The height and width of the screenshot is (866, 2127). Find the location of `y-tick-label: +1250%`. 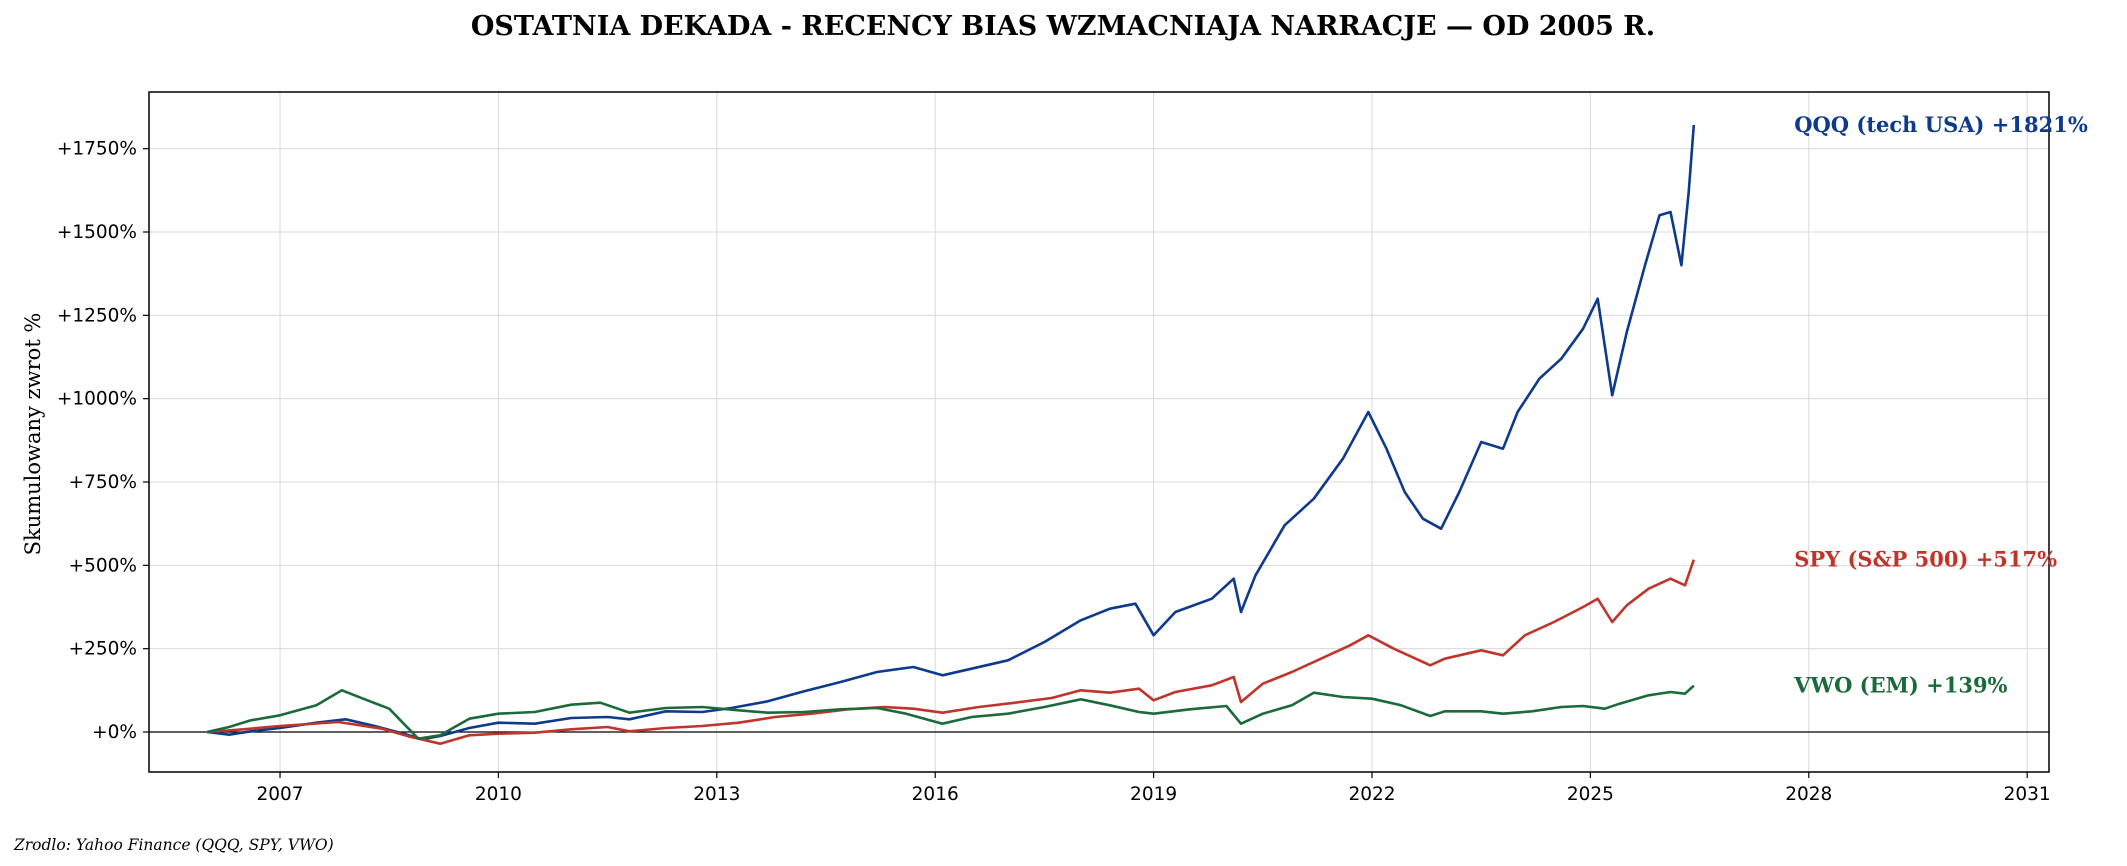

y-tick-label: +1250% is located at coordinates (97, 315).